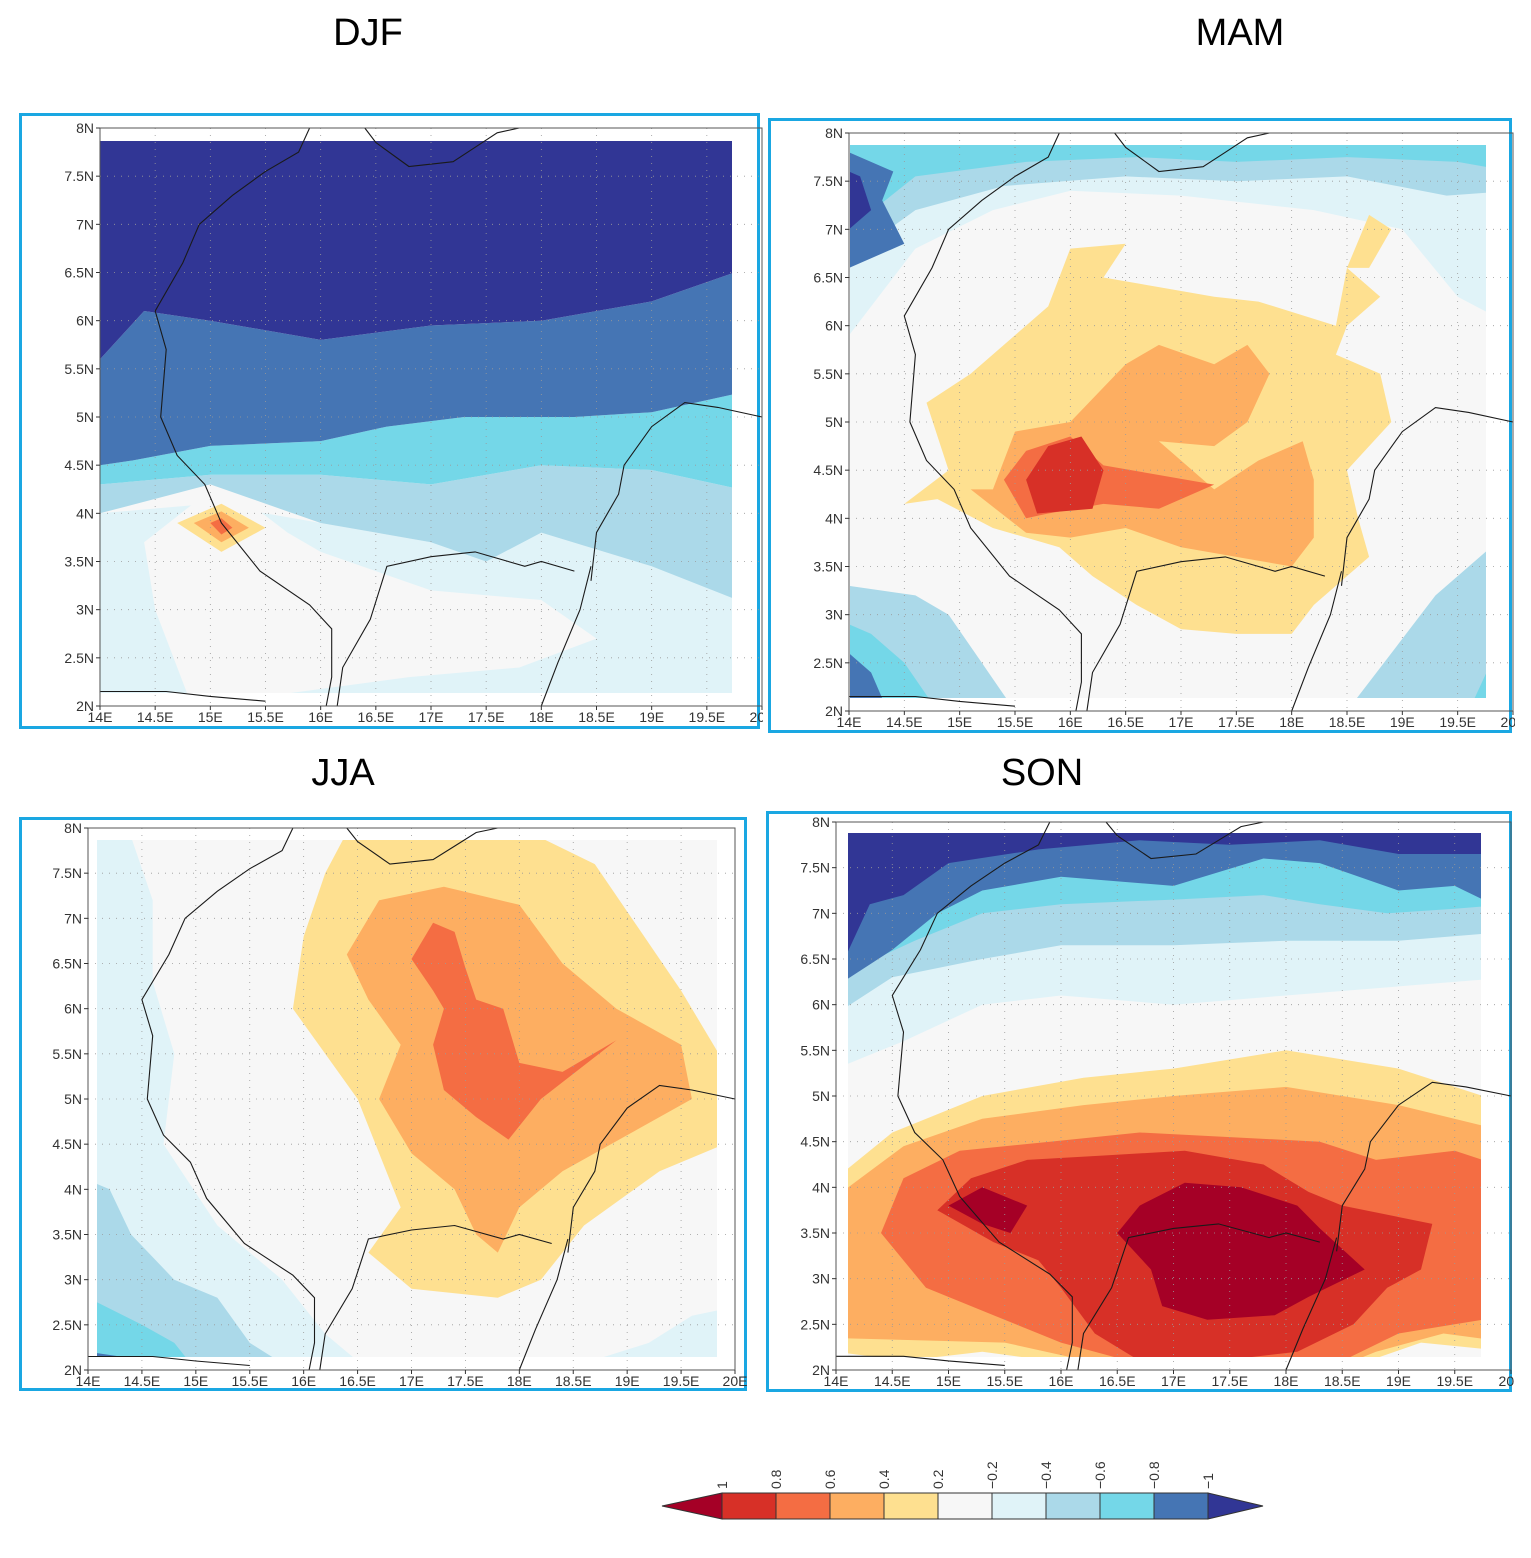 Image resolution: width=1531 pixels, height=1558 pixels. Describe the element at coordinates (1154, 1475) in the screenshot. I see `colorbar-label: −0.8` at that location.